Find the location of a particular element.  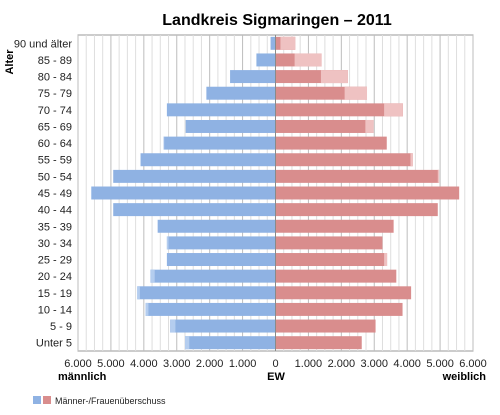

chart-title: Landkreis Sigmaringen – 2011 is located at coordinates (277, 20).